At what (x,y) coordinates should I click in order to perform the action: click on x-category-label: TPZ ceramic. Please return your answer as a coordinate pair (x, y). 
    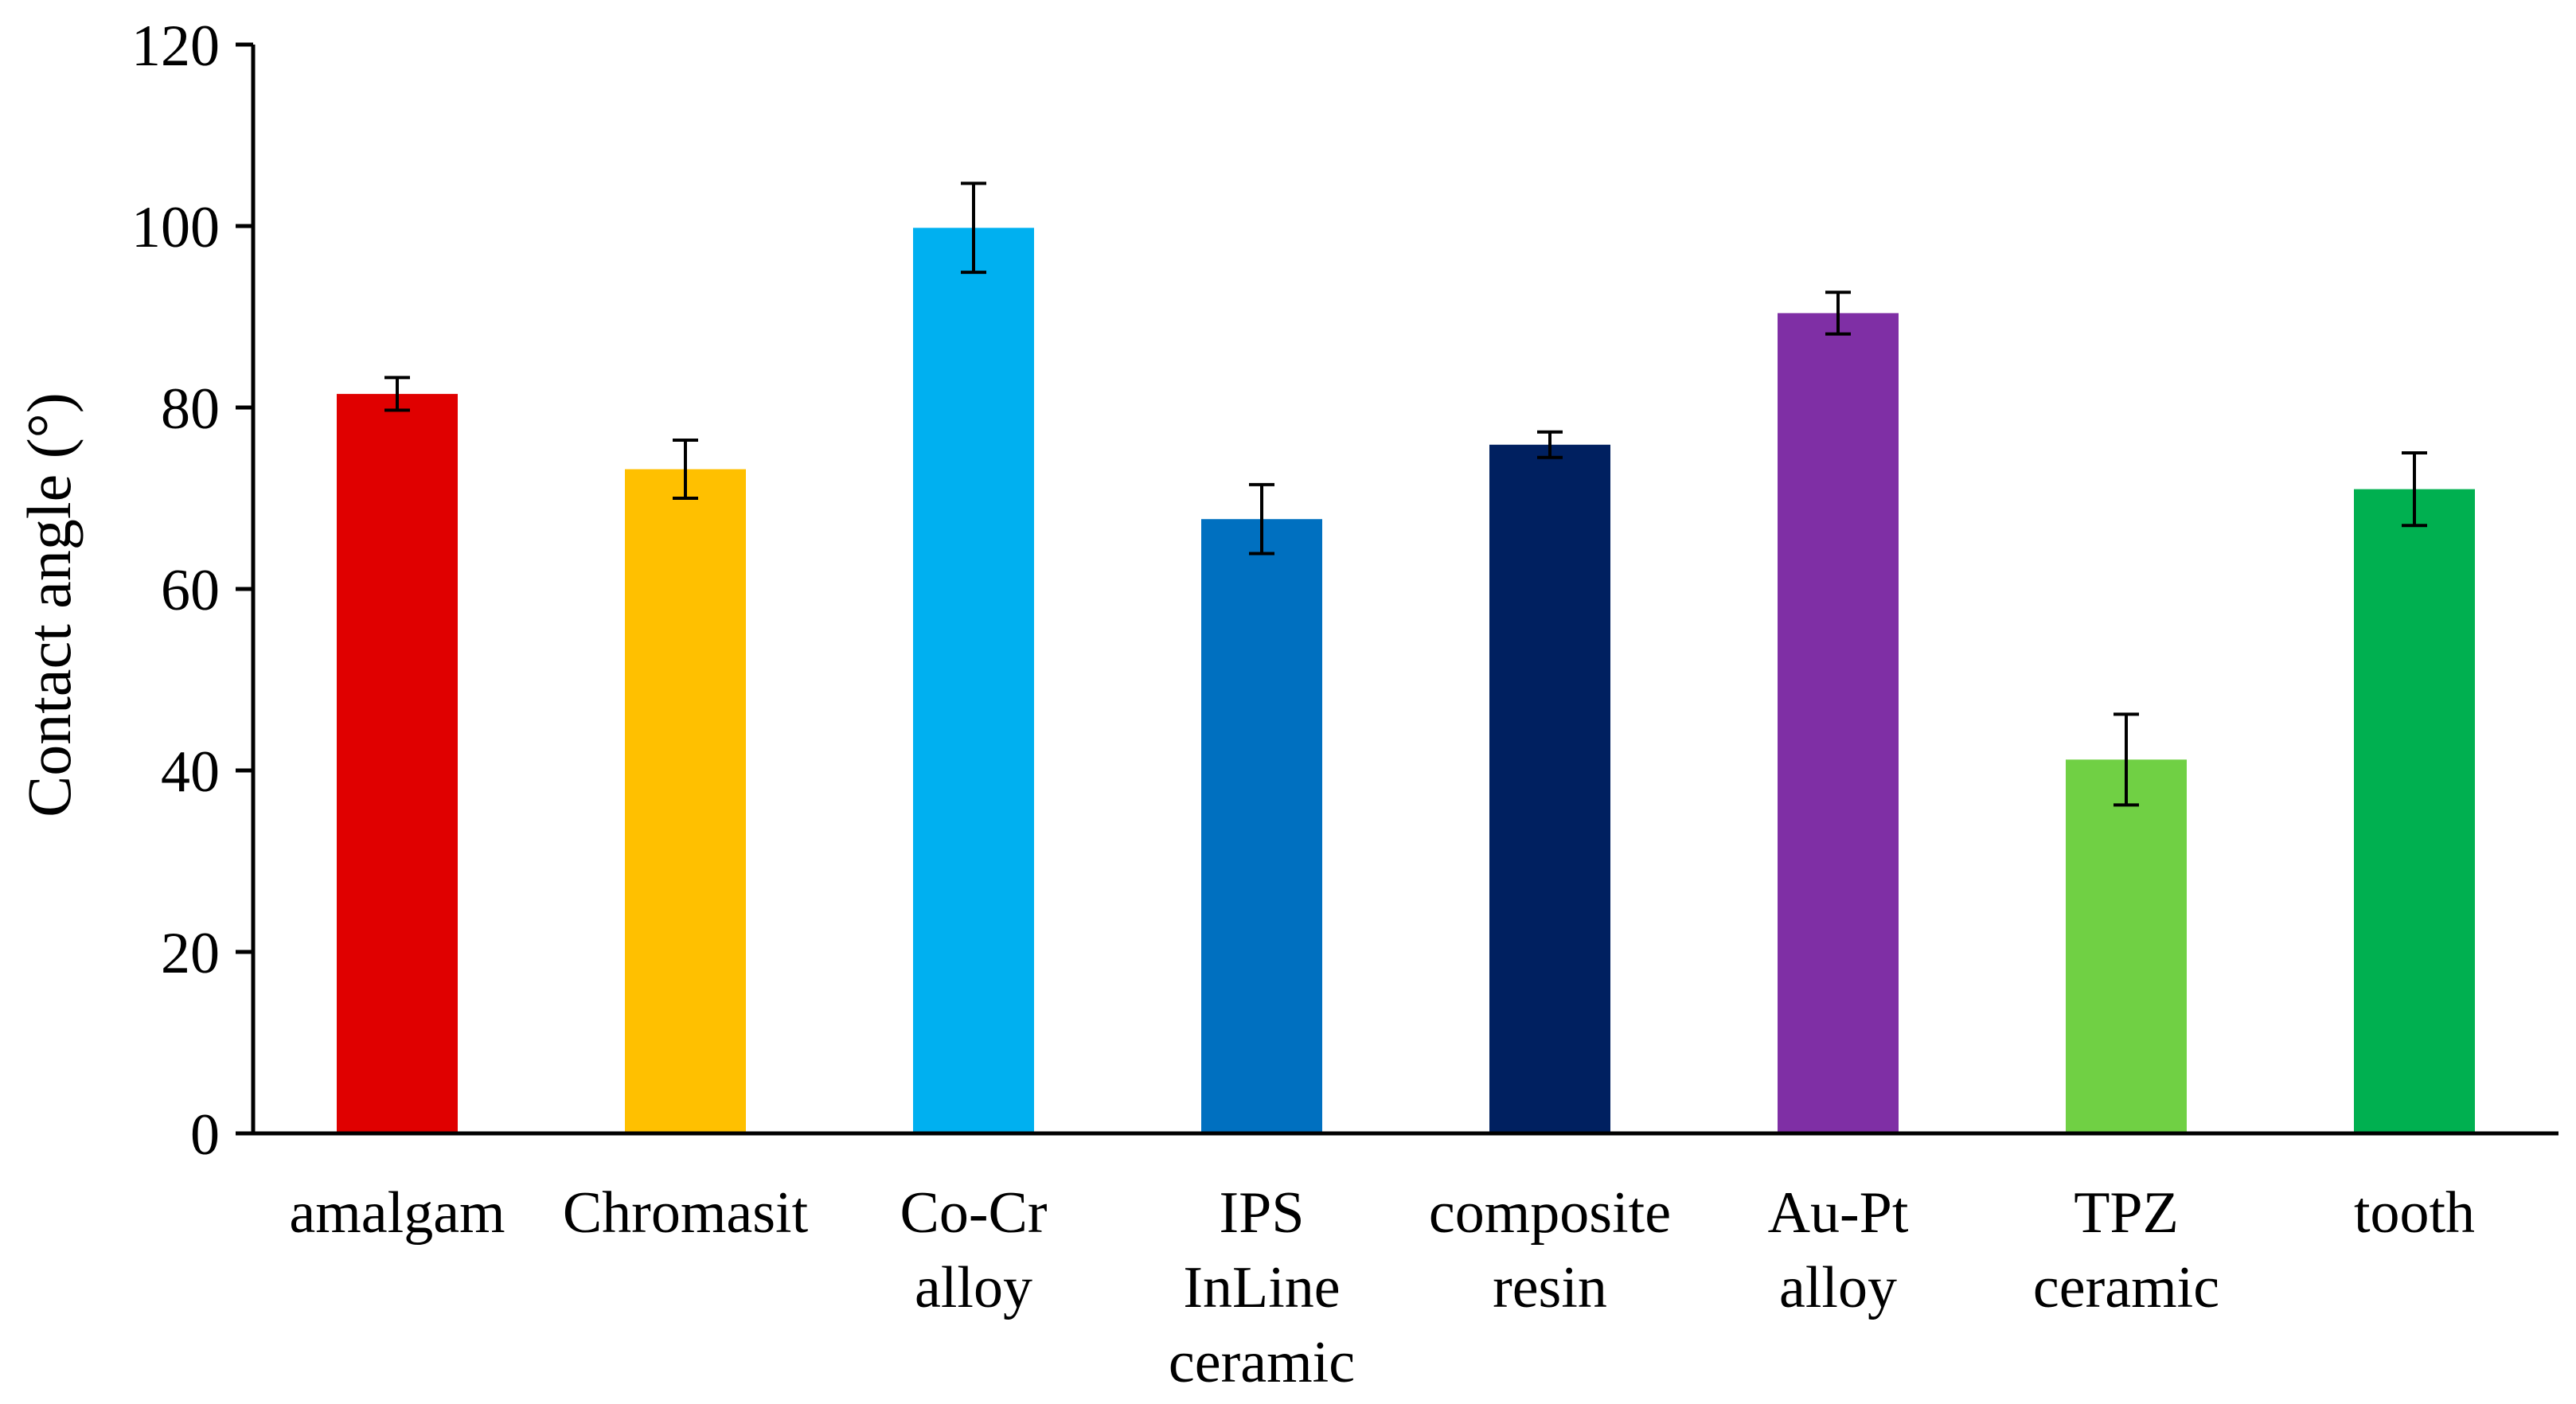
    Looking at the image, I should click on (2126, 1250).